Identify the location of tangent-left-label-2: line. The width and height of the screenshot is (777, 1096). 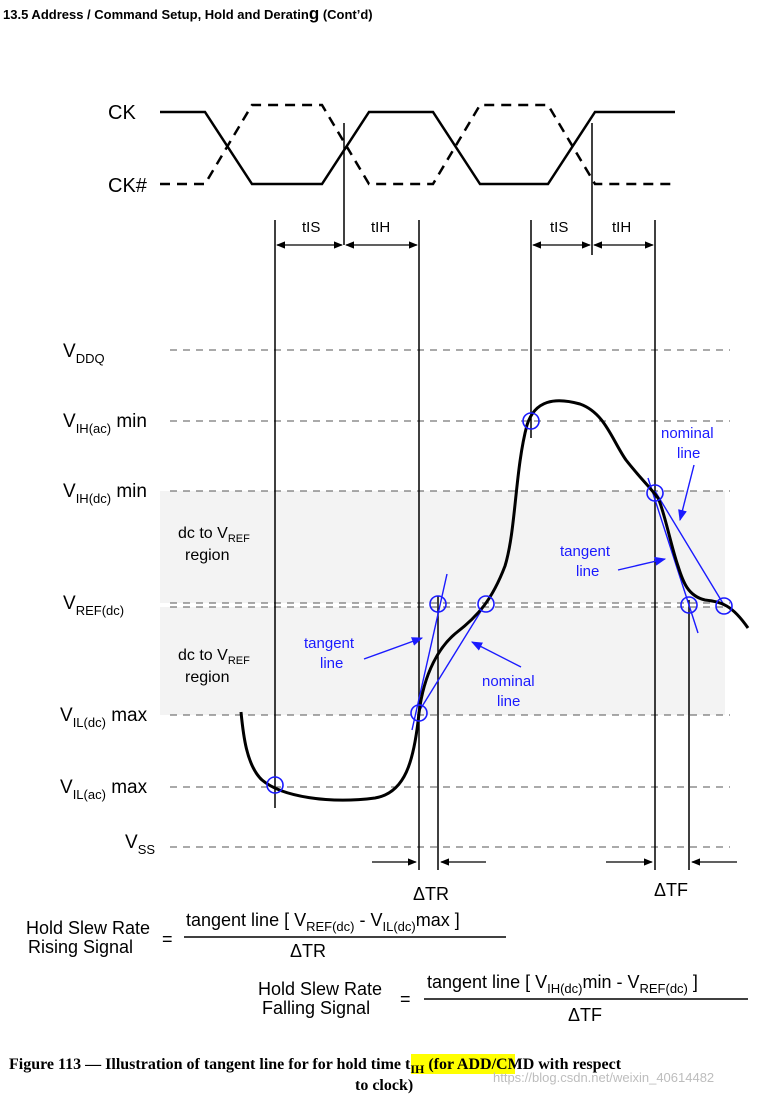
(331, 663).